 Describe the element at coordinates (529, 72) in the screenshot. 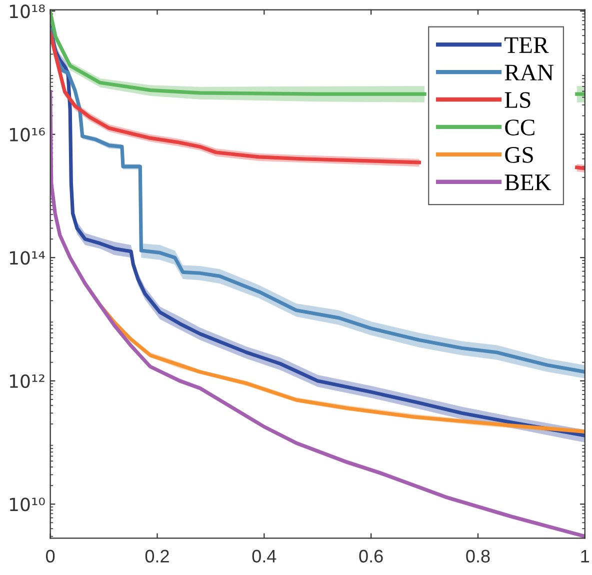

I see `legend-label: RAN` at that location.